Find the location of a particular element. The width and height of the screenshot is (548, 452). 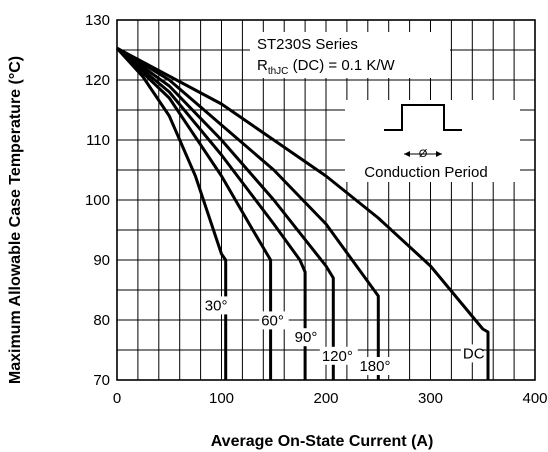

x-tick-label: 200 is located at coordinates (325, 398).